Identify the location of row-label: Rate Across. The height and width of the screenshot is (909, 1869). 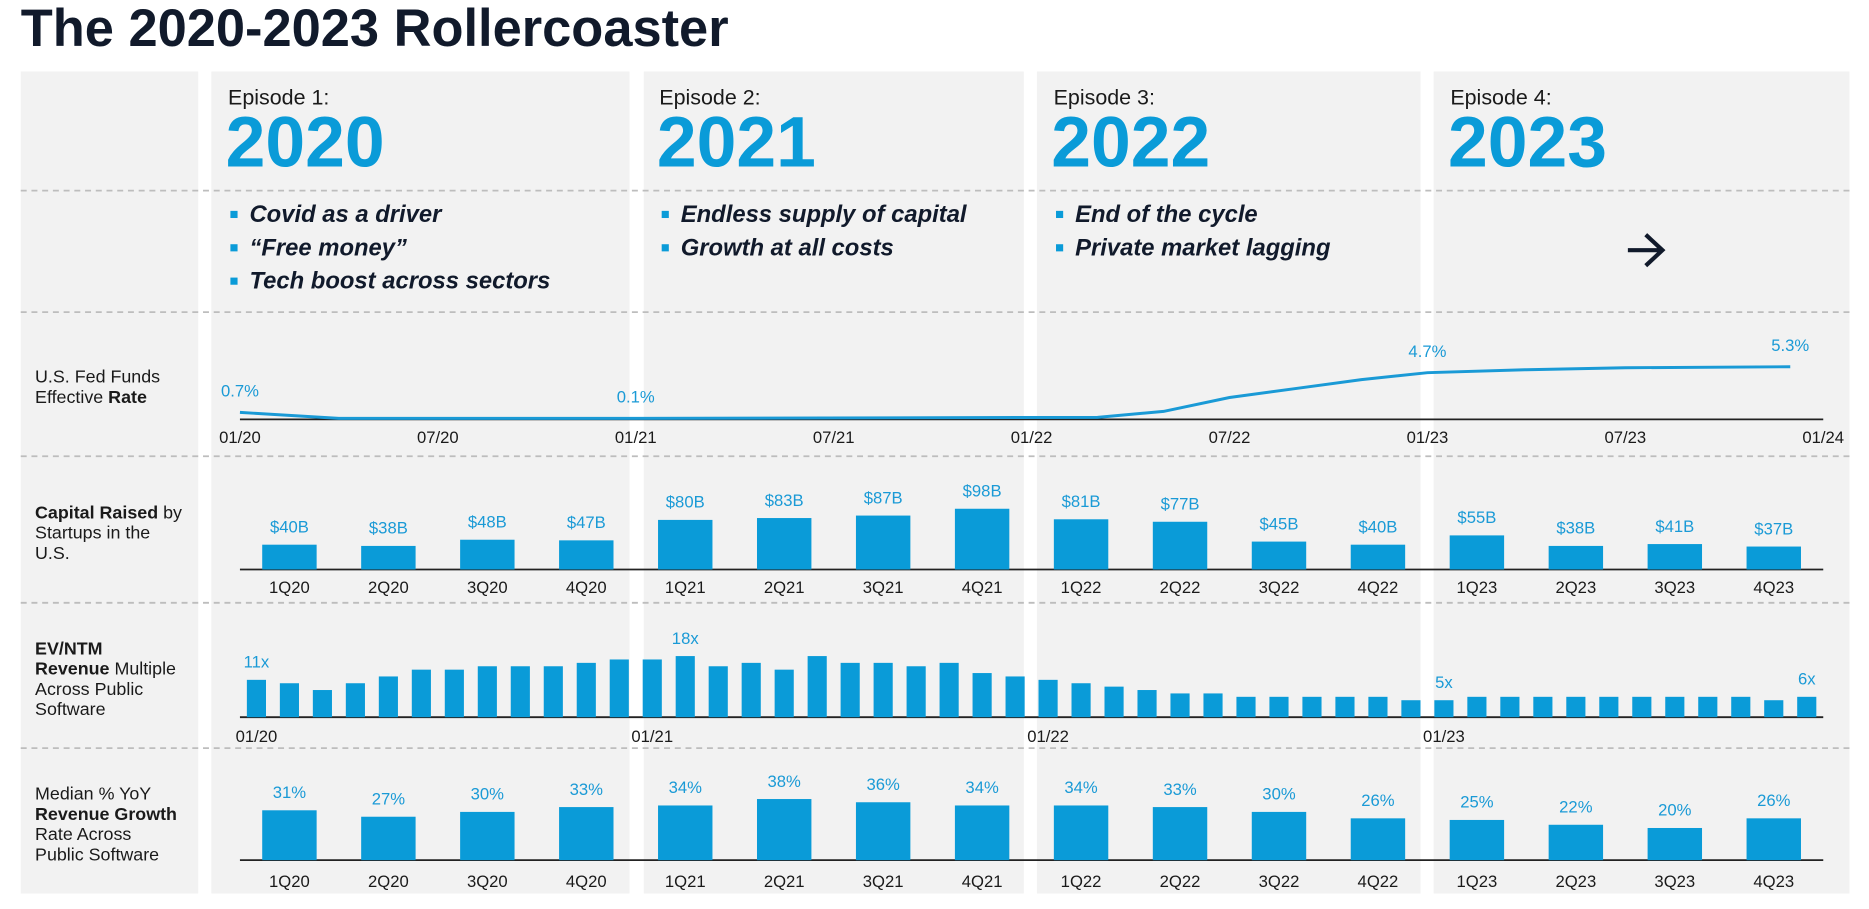
(83, 834).